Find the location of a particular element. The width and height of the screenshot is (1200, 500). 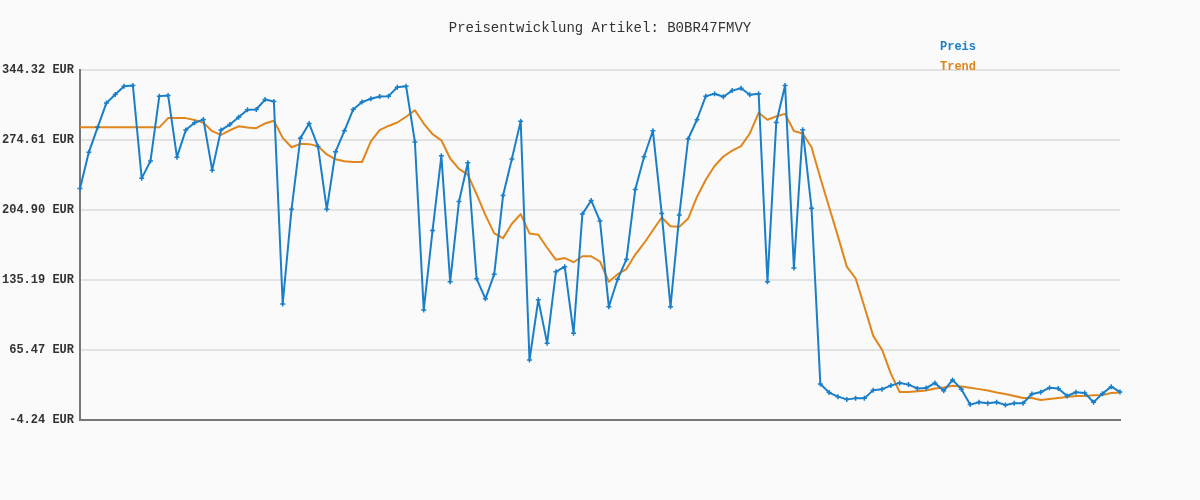

chart-title: Preisentwicklung Artikel: B0BR47FMVY is located at coordinates (600, 27).